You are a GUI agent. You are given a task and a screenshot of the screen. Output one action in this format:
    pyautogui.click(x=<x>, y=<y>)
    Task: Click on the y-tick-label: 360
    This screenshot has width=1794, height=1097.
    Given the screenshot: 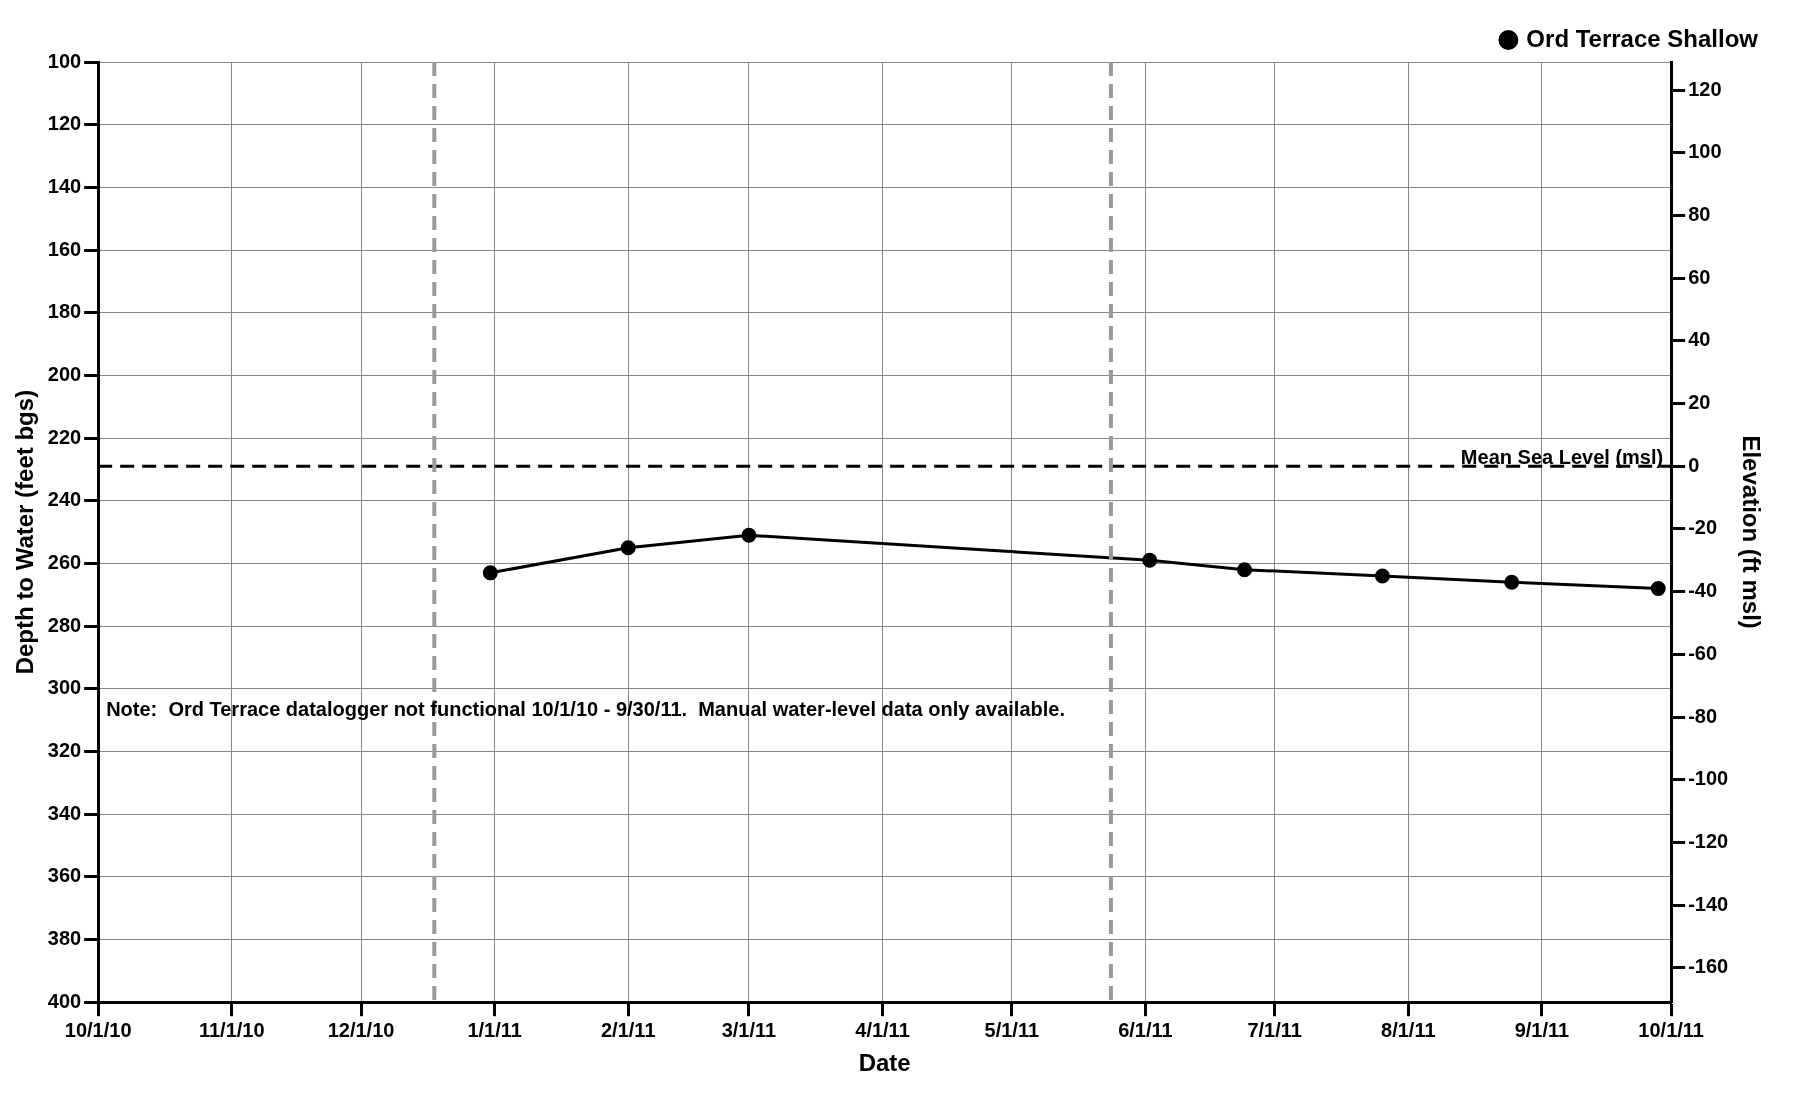 What is the action you would take?
    pyautogui.click(x=64, y=875)
    